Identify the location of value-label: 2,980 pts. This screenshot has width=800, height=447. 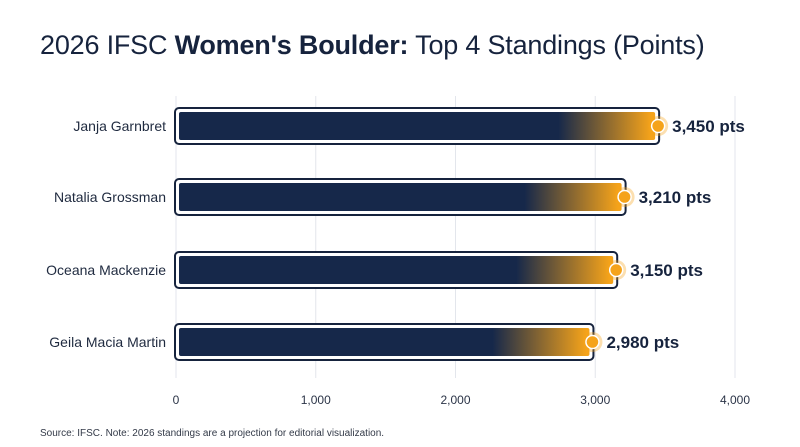
(642, 342).